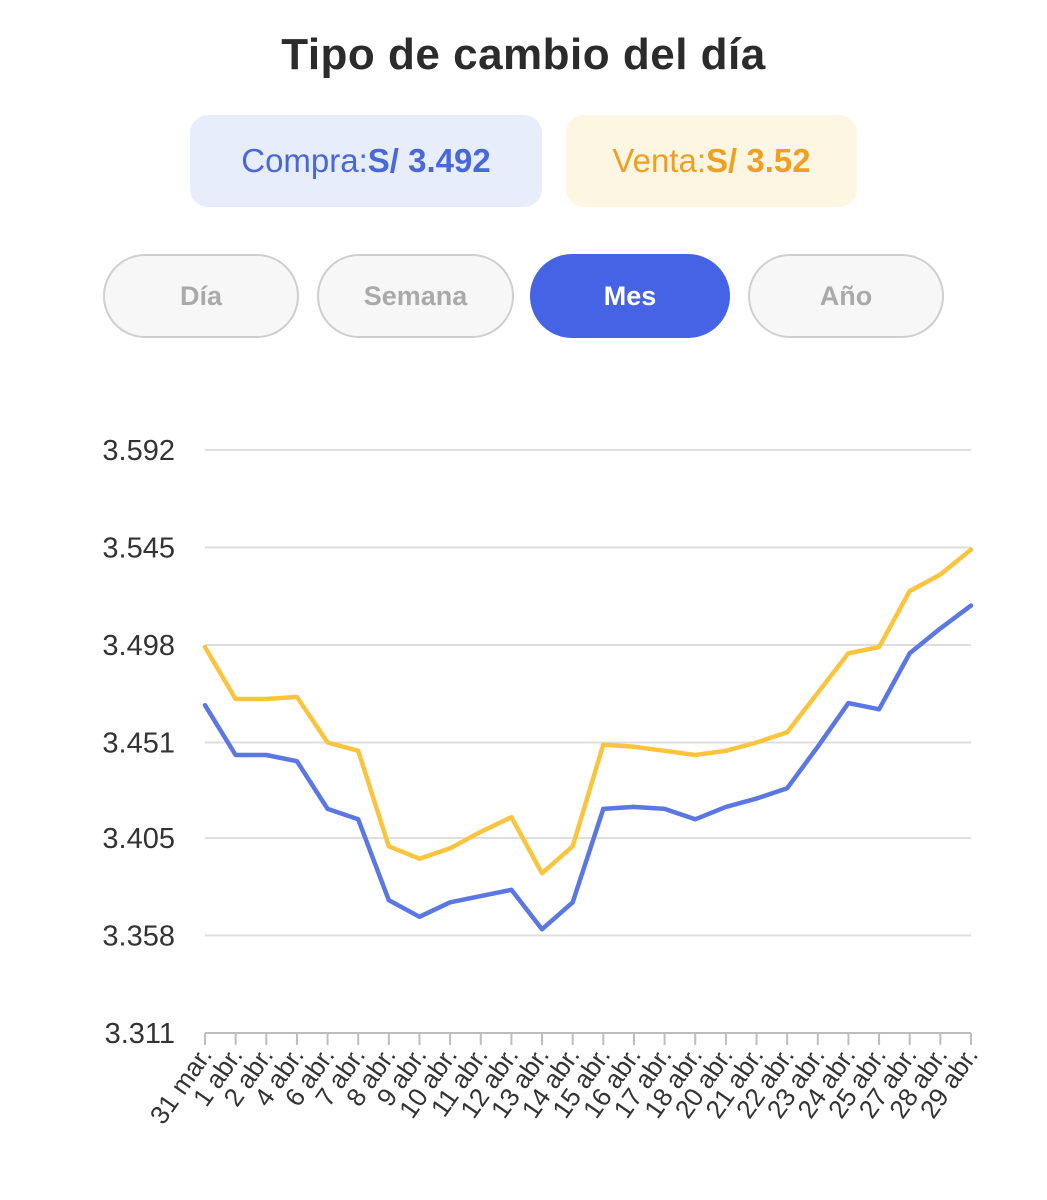 The height and width of the screenshot is (1200, 1047). I want to click on y-tick-label: 3.358, so click(138, 936).